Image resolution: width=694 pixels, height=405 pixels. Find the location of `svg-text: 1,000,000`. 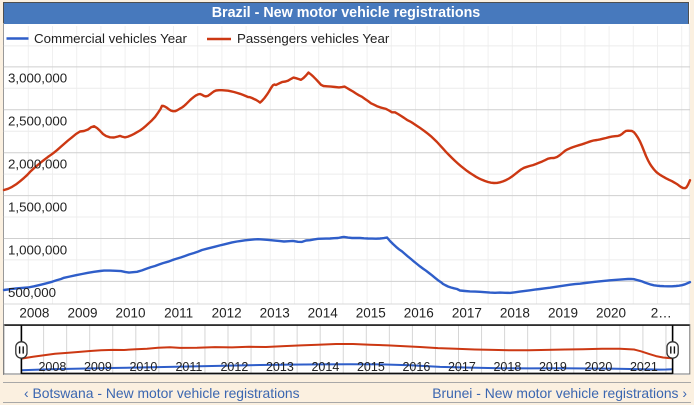

svg-text: 1,000,000 is located at coordinates (37, 249).